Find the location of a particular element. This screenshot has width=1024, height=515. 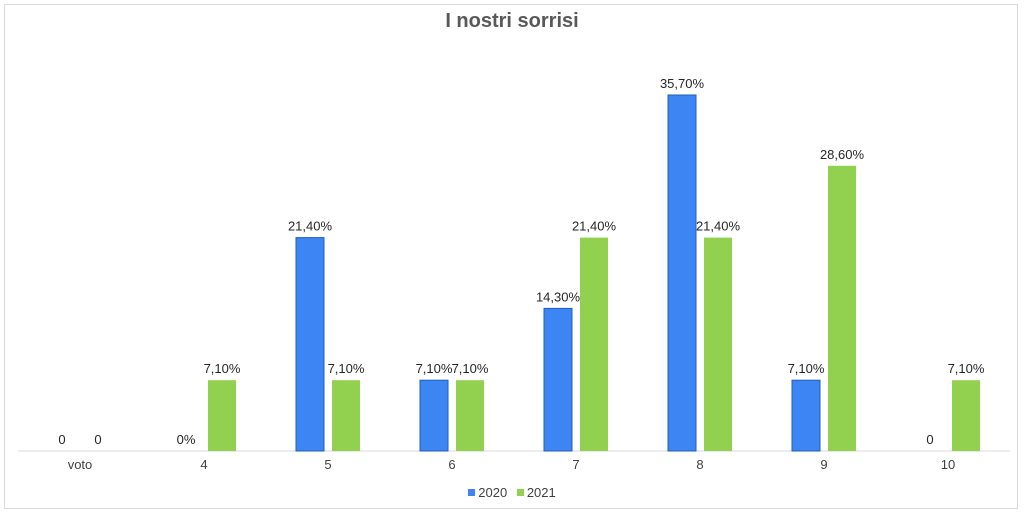

data-label-2020-4: 0% is located at coordinates (186, 439).